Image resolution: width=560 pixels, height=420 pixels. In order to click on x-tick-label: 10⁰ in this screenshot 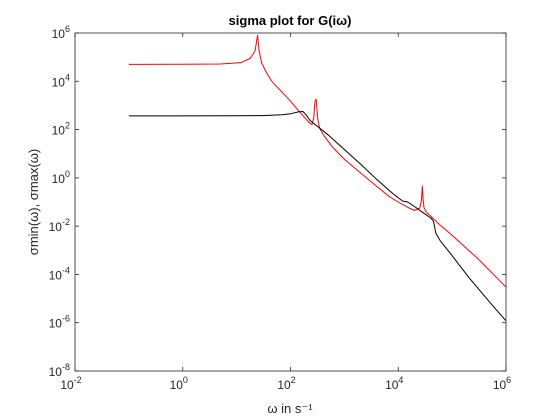, I will do `click(179, 383)`.